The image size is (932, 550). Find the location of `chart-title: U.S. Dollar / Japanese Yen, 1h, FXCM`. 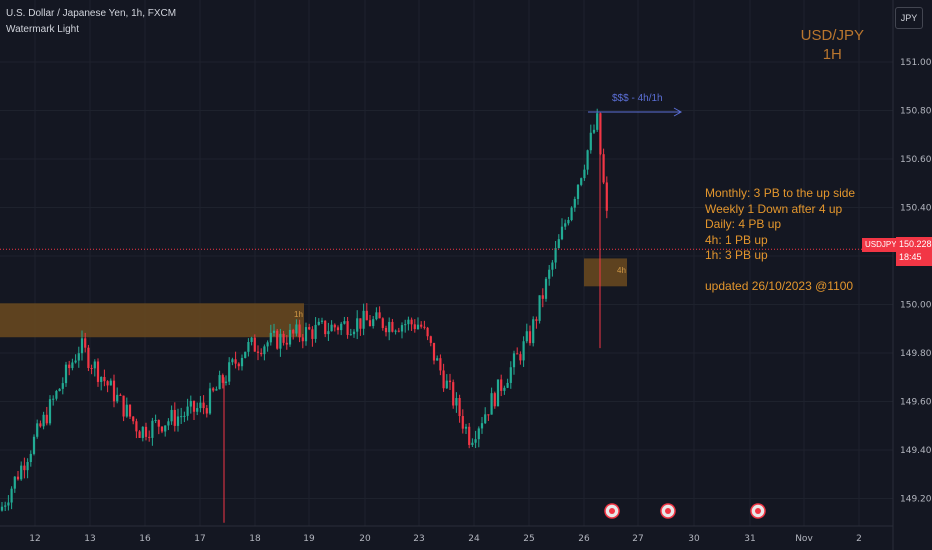

chart-title: U.S. Dollar / Japanese Yen, 1h, FXCM is located at coordinates (91, 13).